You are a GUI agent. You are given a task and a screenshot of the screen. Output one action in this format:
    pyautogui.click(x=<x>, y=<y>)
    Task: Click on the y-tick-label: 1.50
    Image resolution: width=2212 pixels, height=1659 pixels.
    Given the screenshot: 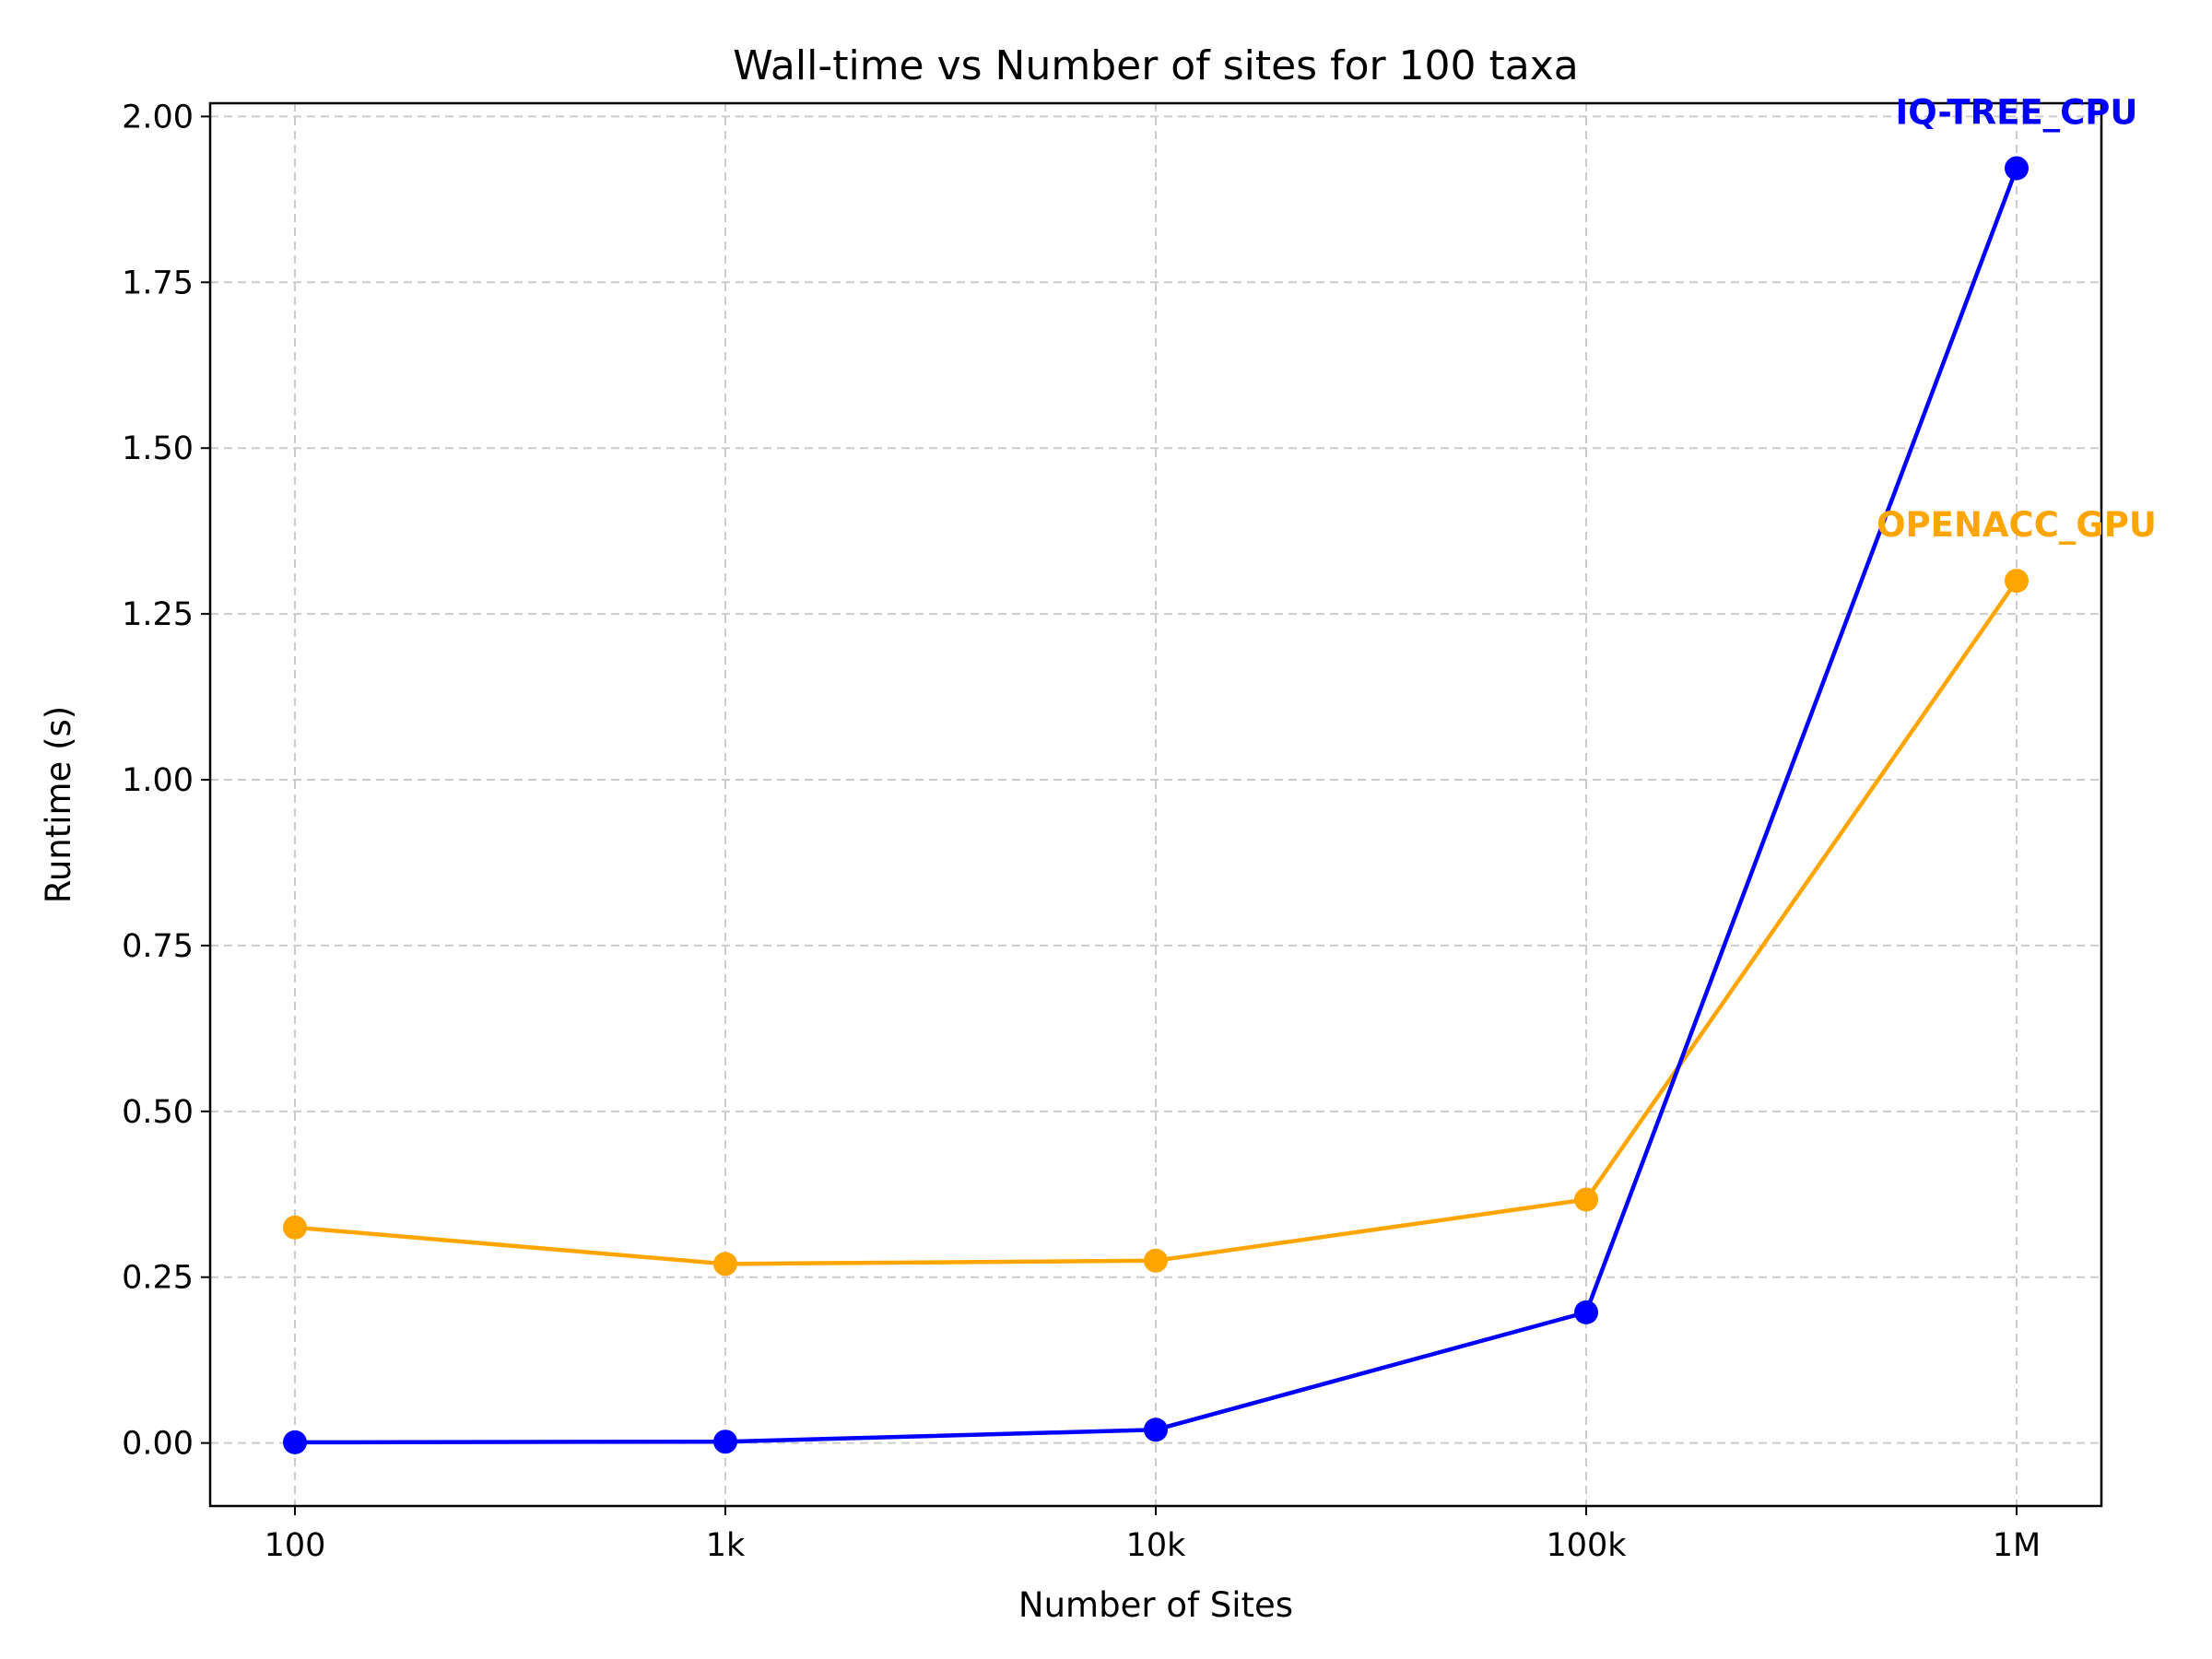 What is the action you would take?
    pyautogui.click(x=158, y=448)
    